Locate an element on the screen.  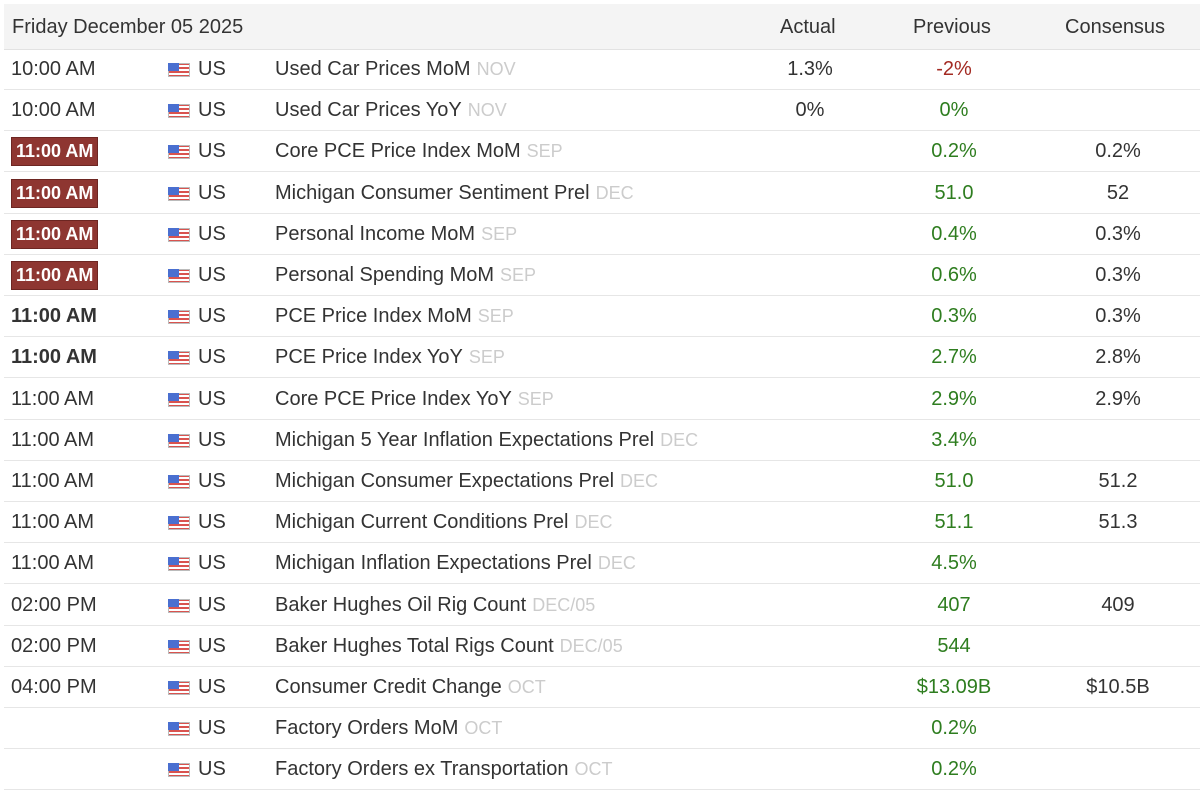
event-name: PCE Price Index YoY is located at coordinates (369, 357).